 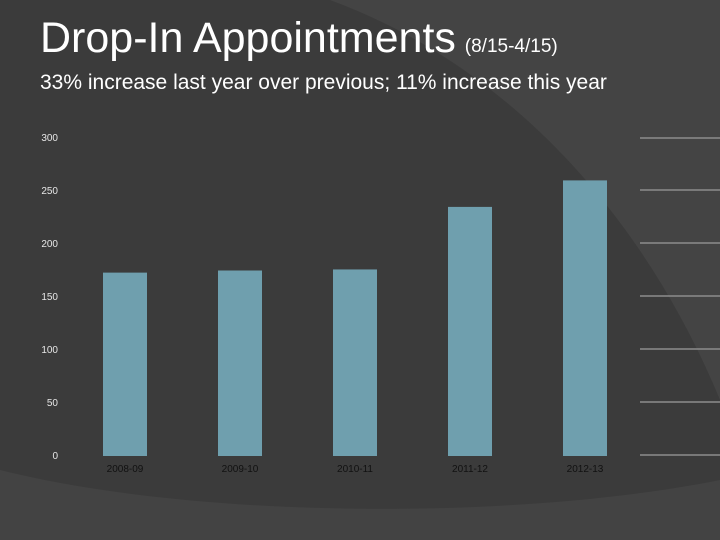 I want to click on y-tick-label: 250, so click(x=49, y=191).